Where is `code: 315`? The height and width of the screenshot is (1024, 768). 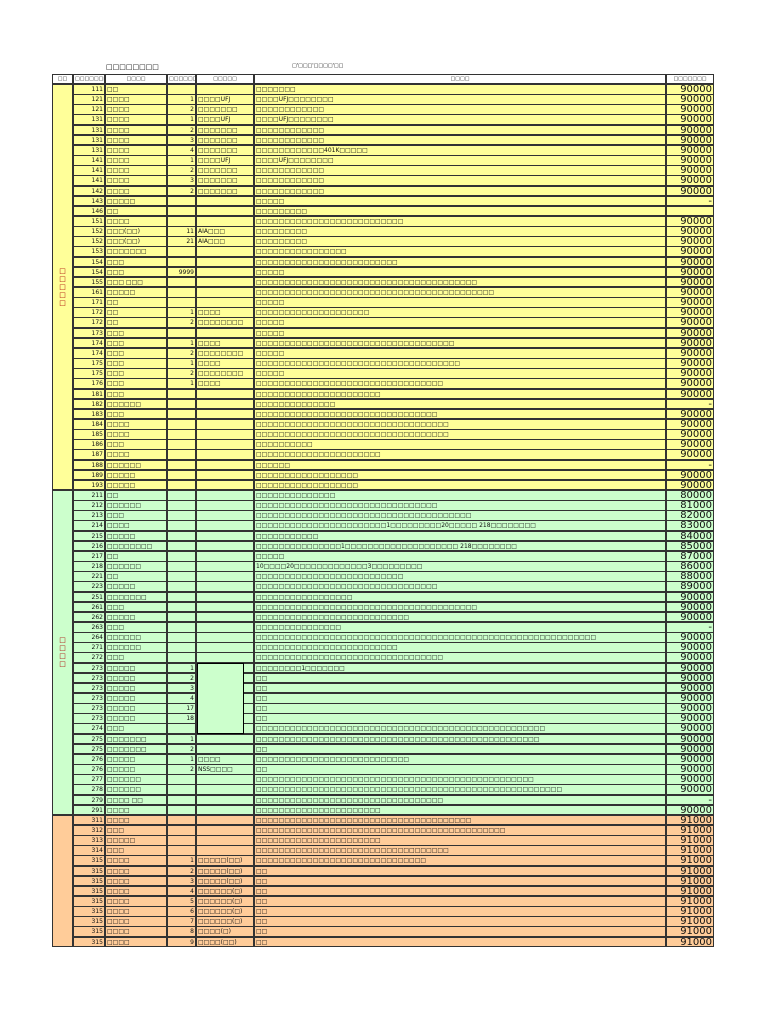
code: 315 is located at coordinates (89, 881).